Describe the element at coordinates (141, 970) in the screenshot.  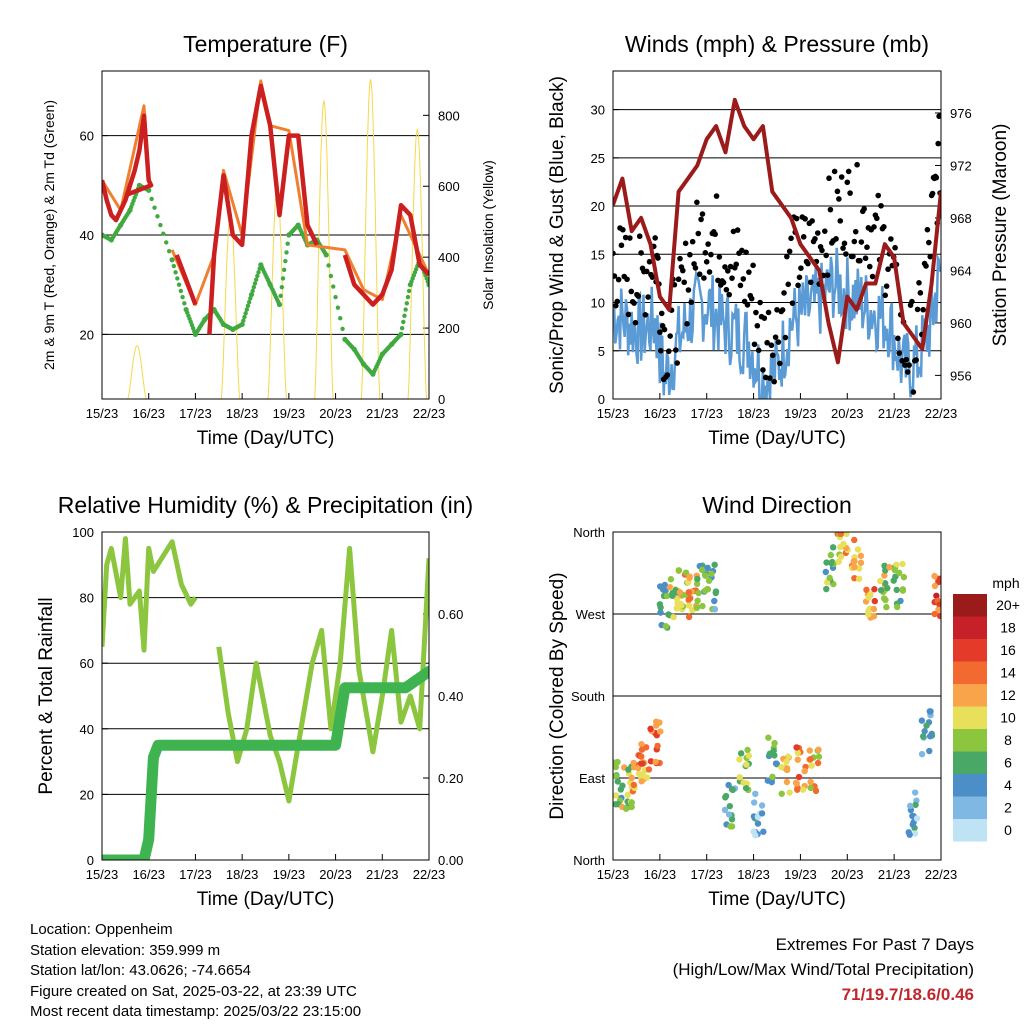
I see `latlon-text: Station lat/lon: 43.0626; -74.6654` at that location.